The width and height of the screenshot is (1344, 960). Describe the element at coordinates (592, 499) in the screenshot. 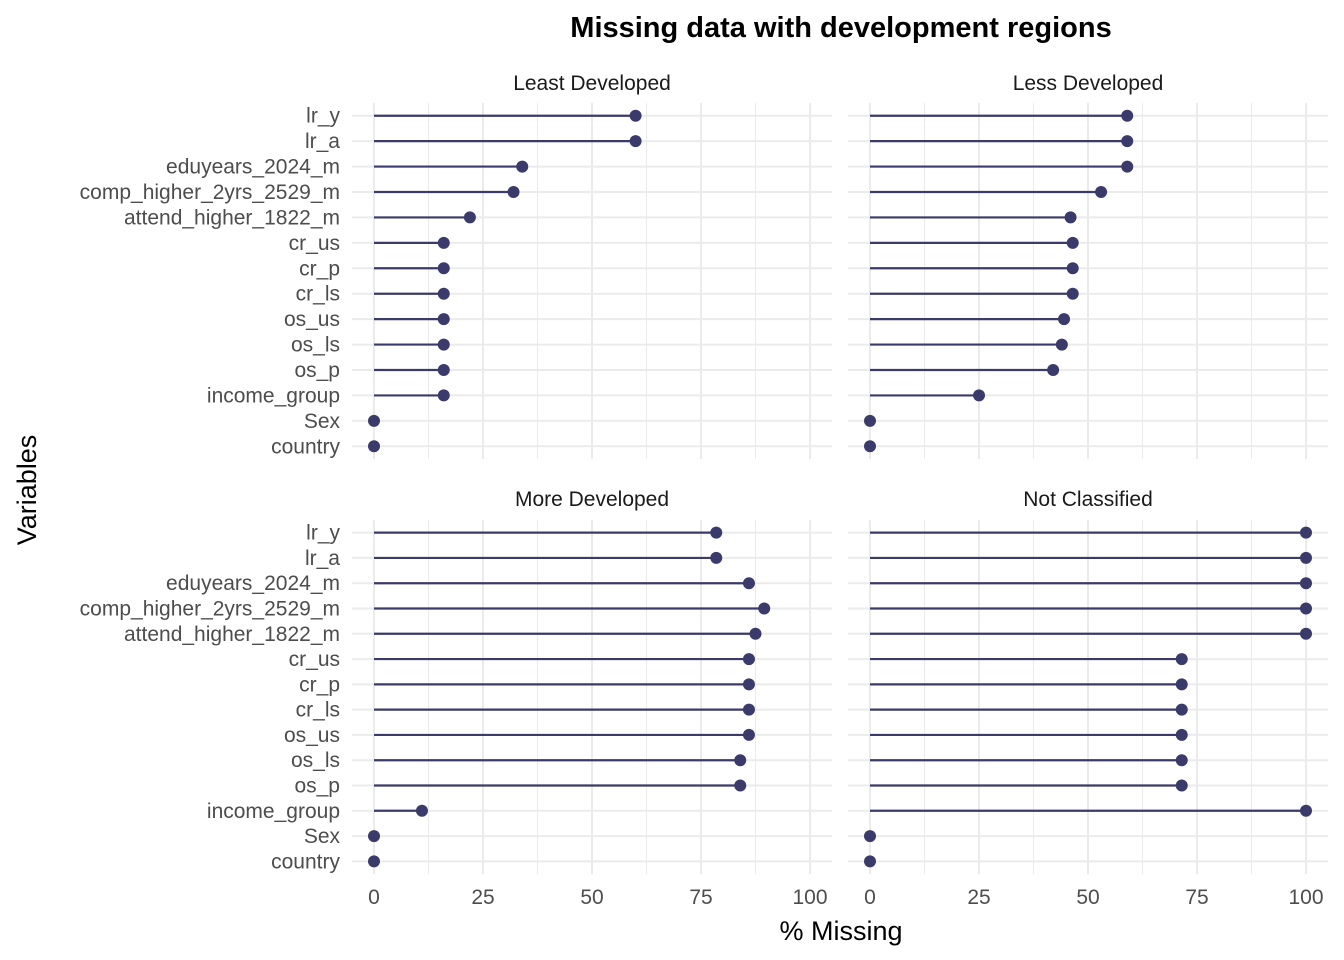

I see `panel-strip-label: More Developed` at that location.